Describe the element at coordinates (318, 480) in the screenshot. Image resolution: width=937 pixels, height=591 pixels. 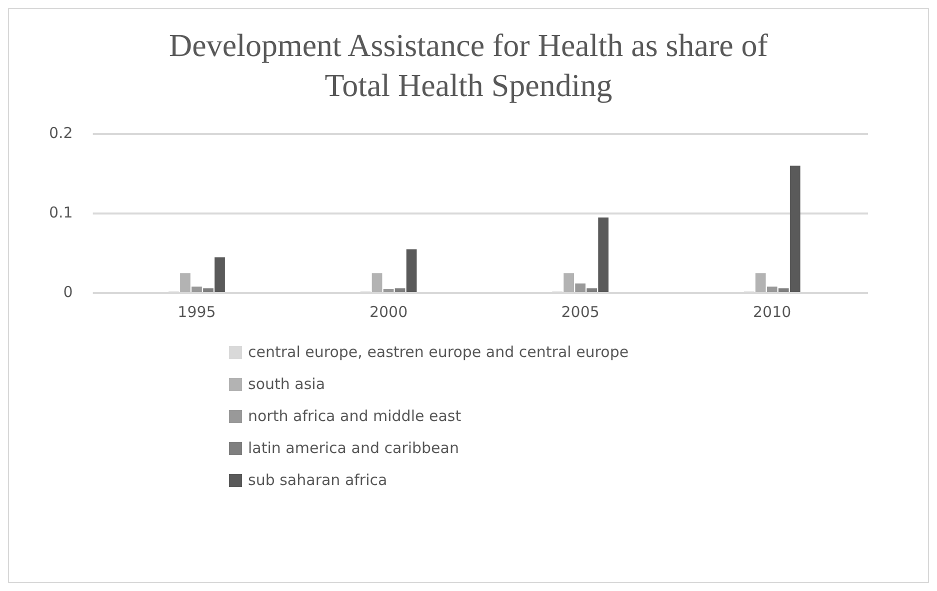
I see `legend-label: sub saharan africa` at that location.